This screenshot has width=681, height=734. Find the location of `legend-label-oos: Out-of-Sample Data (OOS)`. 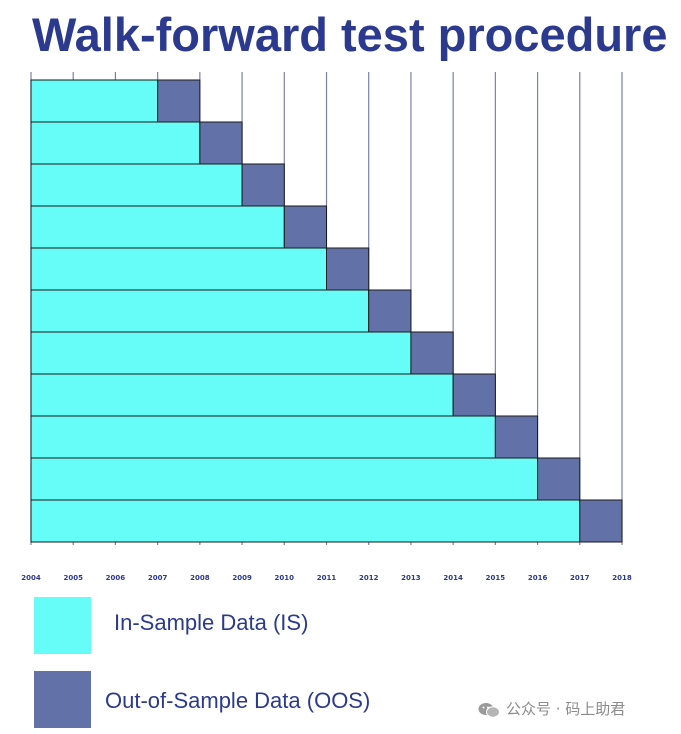

legend-label-oos: Out-of-Sample Data (OOS) is located at coordinates (238, 700).